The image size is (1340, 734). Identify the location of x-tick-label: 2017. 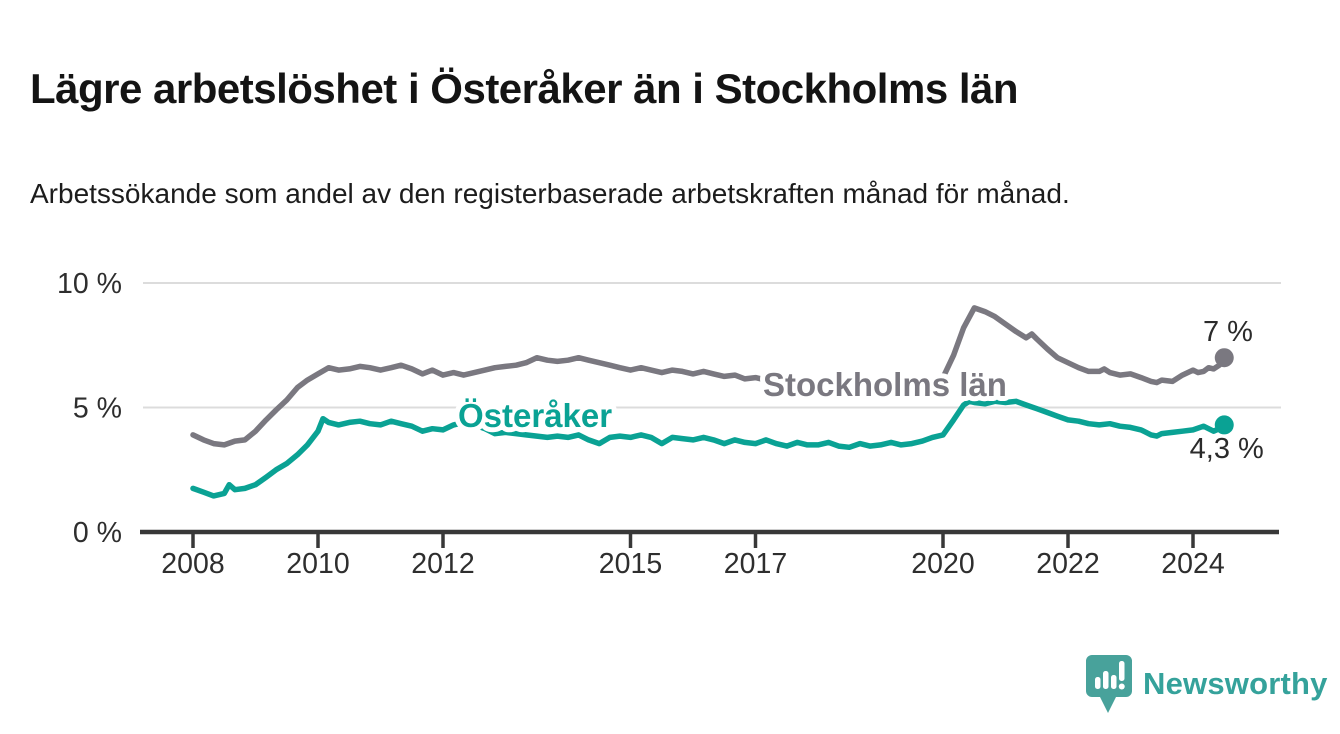
(755, 564).